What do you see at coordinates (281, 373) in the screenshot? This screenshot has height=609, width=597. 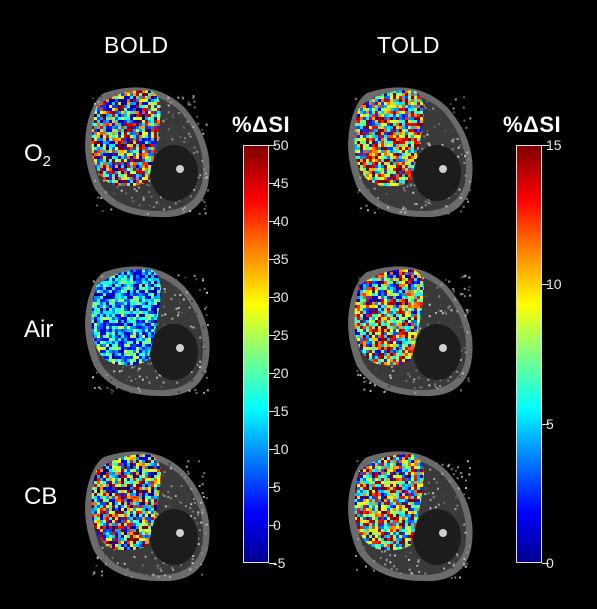 I see `colorbar-tick-label: 20` at bounding box center [281, 373].